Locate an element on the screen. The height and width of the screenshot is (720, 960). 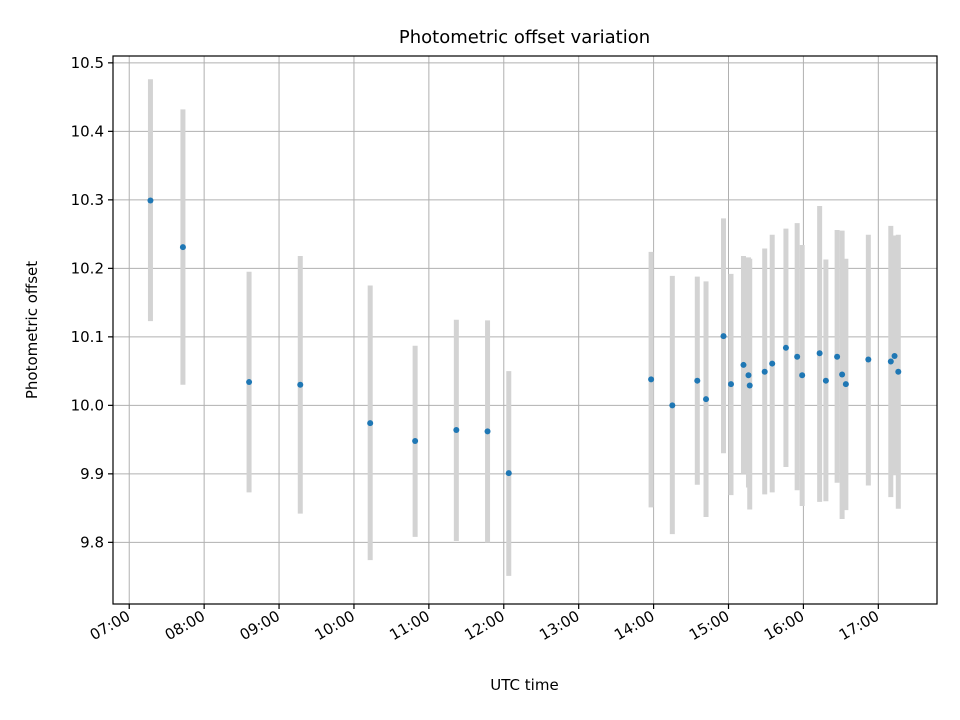
y-tick-label: 10.4 is located at coordinates (87, 131).